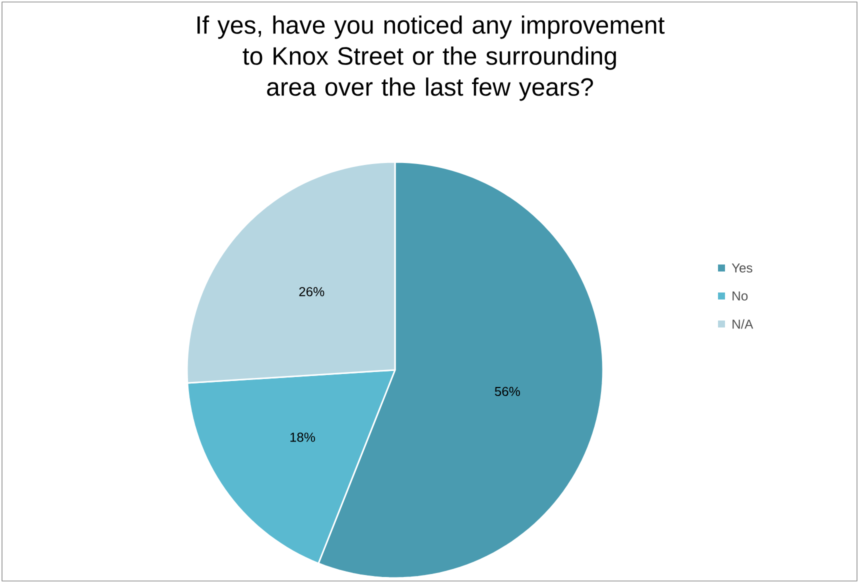 This screenshot has height=583, width=859. What do you see at coordinates (742, 268) in the screenshot?
I see `legend-label: Yes` at bounding box center [742, 268].